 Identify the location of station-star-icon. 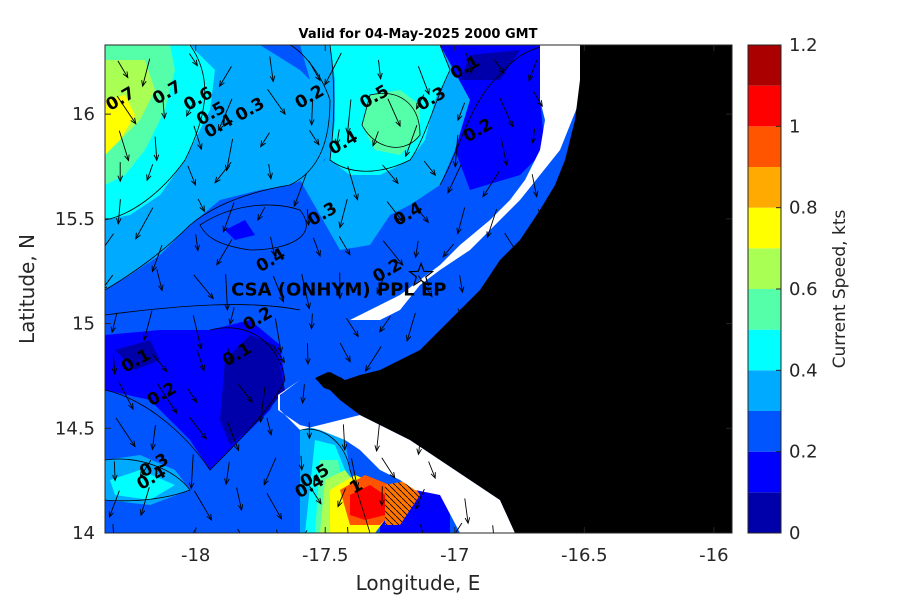
(421, 274).